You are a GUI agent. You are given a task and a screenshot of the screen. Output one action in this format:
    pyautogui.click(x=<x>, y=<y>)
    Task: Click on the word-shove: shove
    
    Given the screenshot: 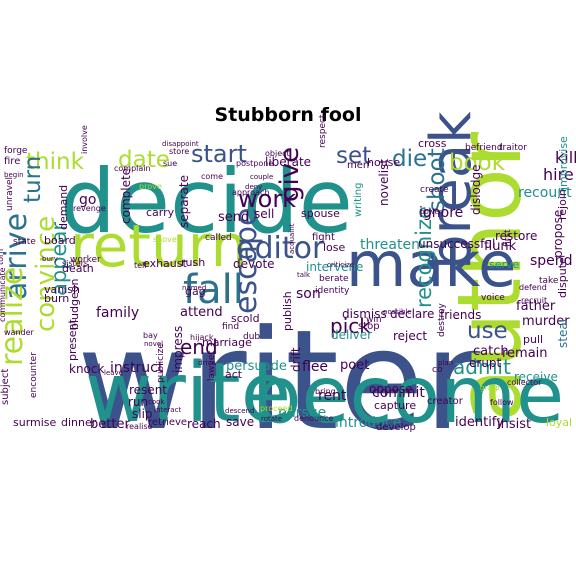 What is the action you would take?
    pyautogui.click(x=165, y=239)
    